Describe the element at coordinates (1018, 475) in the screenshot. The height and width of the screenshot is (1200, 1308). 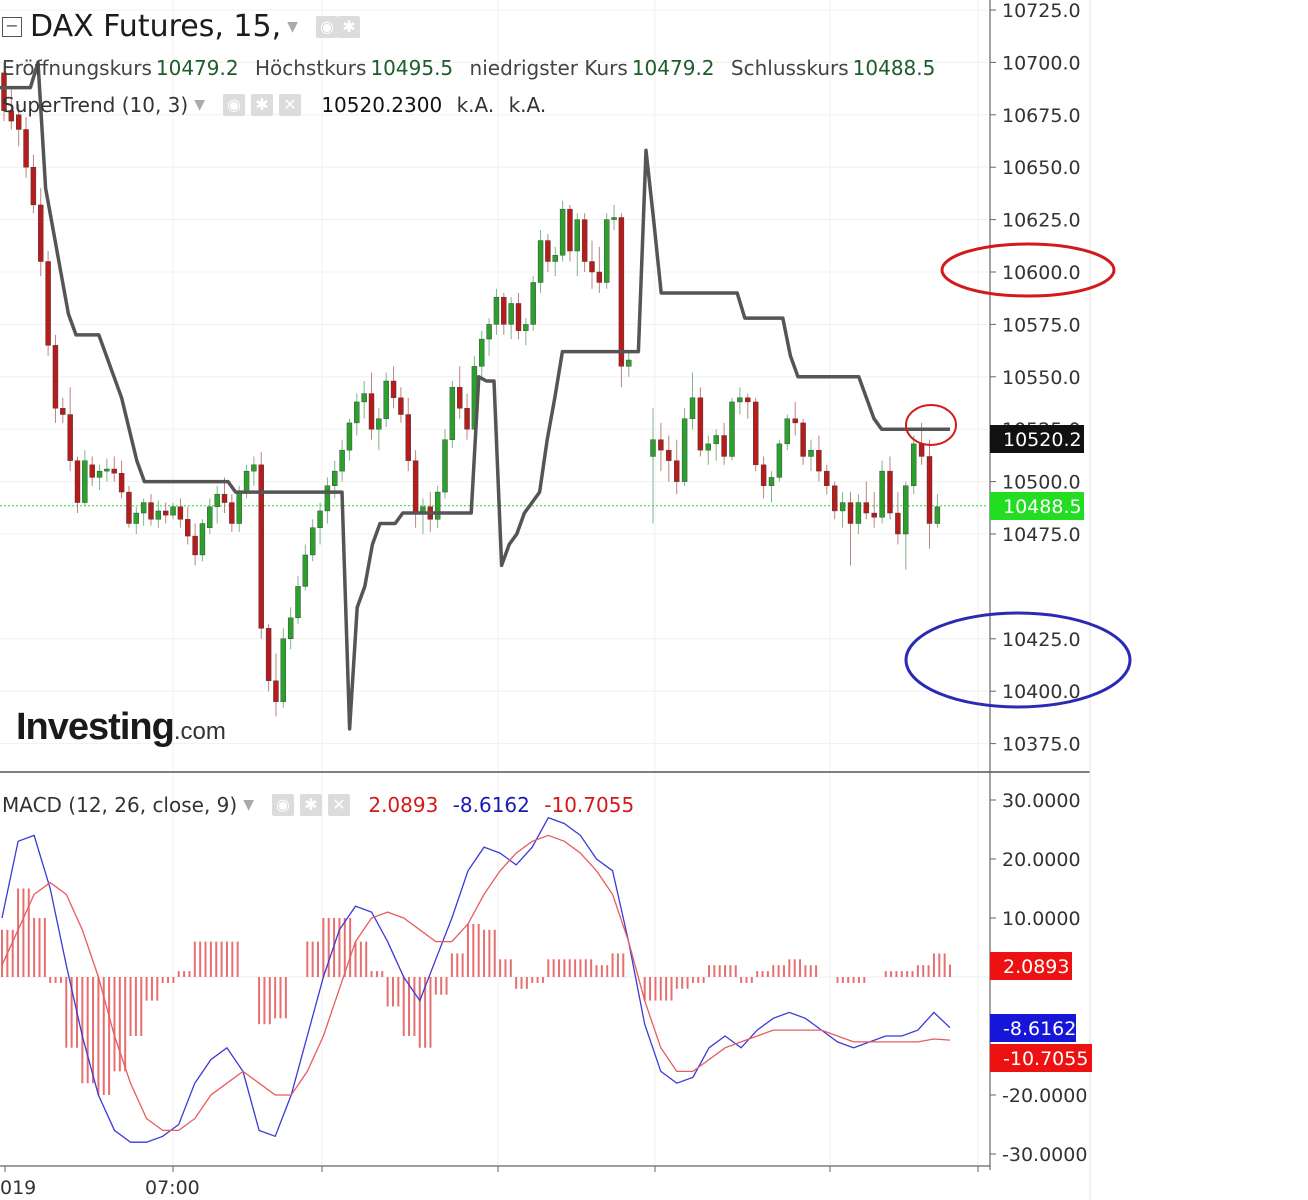
I see `annotation-circles` at that location.